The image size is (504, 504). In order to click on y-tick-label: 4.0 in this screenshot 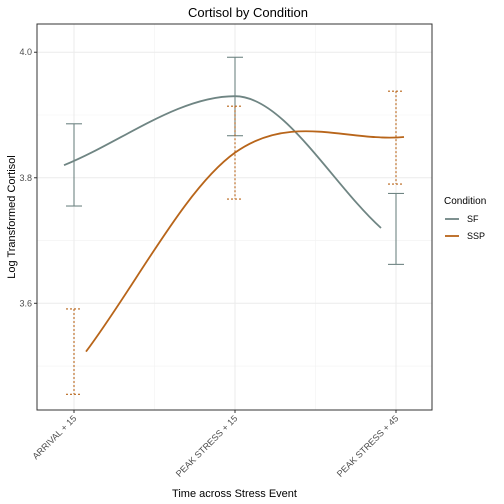, I will do `click(25, 52)`.